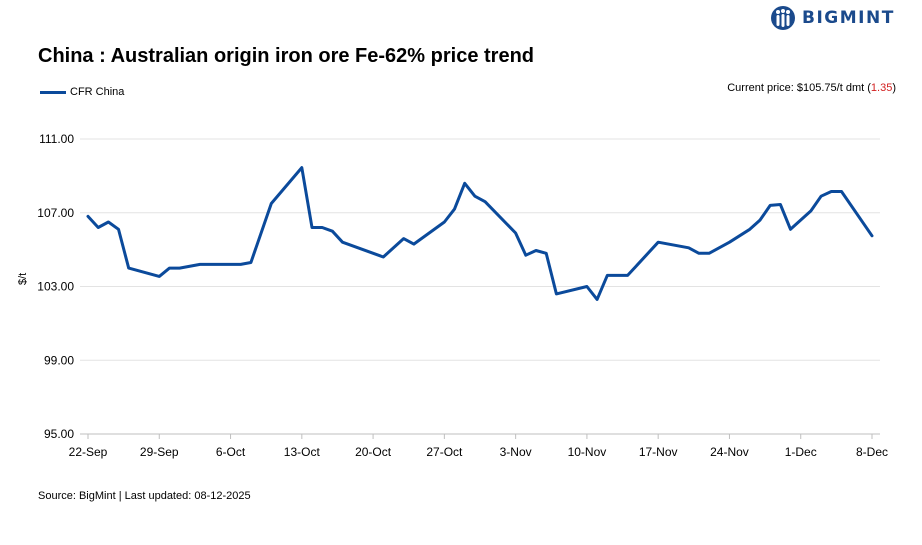 This screenshot has height=545, width=922. I want to click on chart-legend: CFR China, so click(82, 92).